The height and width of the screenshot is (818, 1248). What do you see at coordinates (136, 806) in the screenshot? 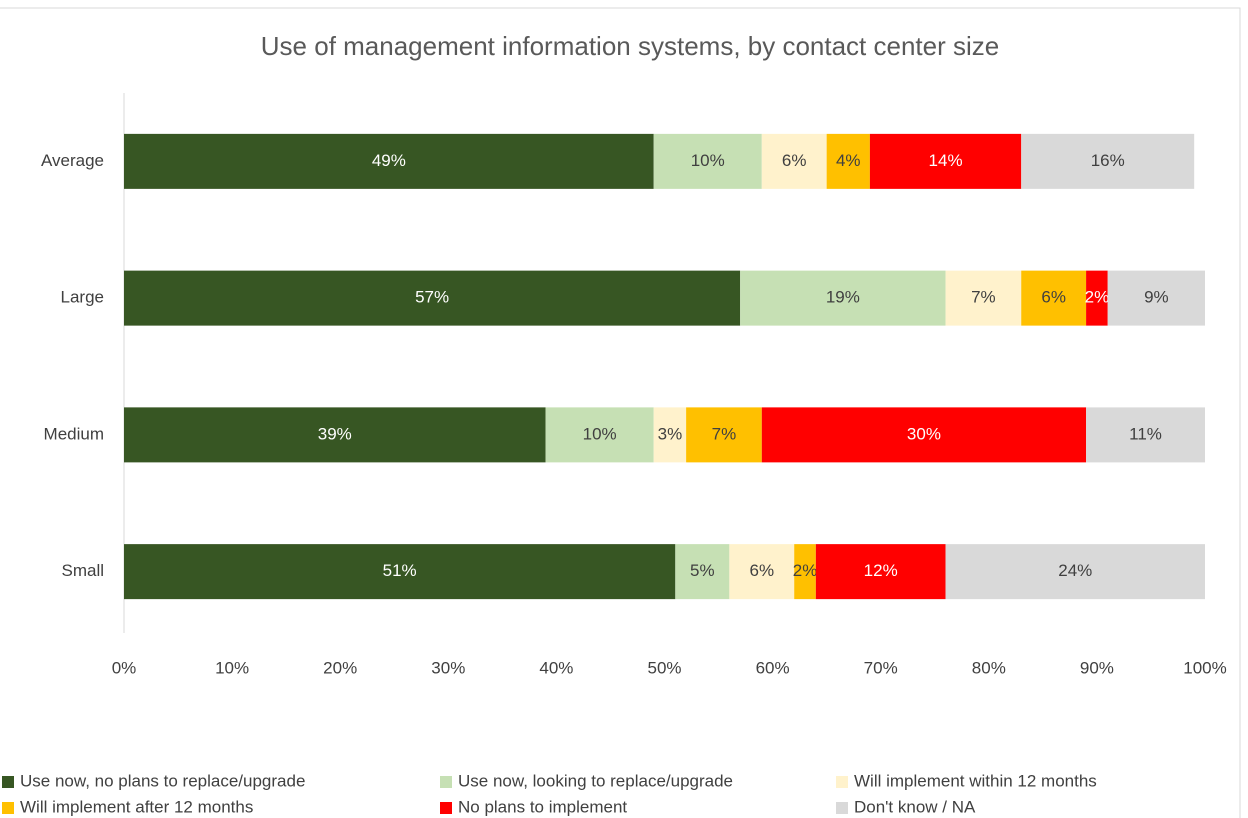
I see `legend-label: Will implement after 12 months` at bounding box center [136, 806].